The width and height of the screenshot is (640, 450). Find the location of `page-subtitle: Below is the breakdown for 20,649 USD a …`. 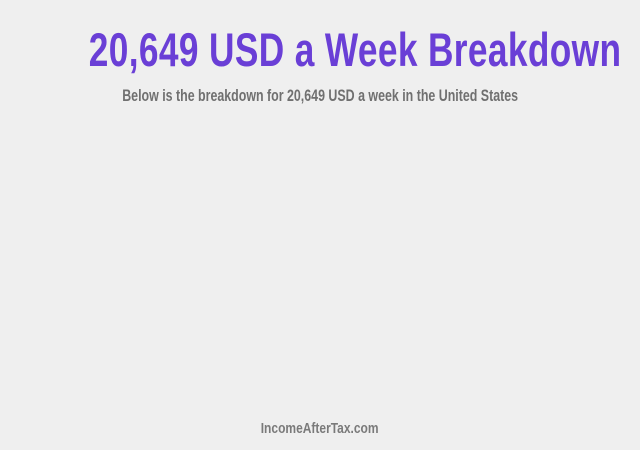

page-subtitle: Below is the breakdown for 20,649 USD a … is located at coordinates (320, 95).